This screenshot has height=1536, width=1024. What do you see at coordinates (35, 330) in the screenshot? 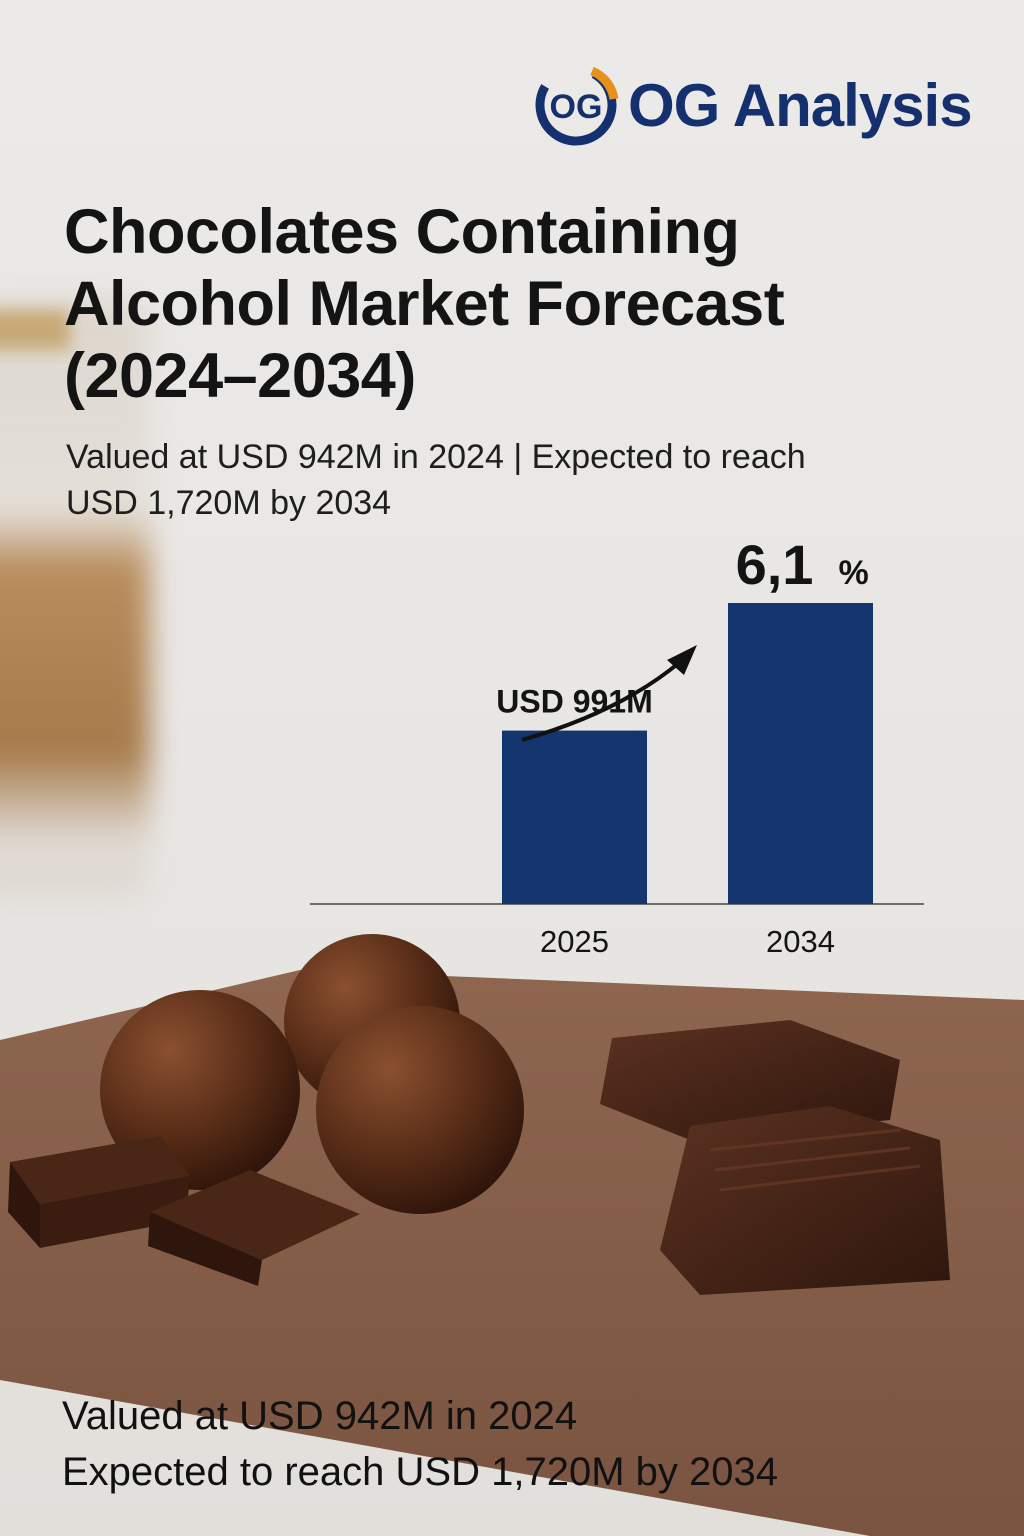
I see `background-bottle-cap` at bounding box center [35, 330].